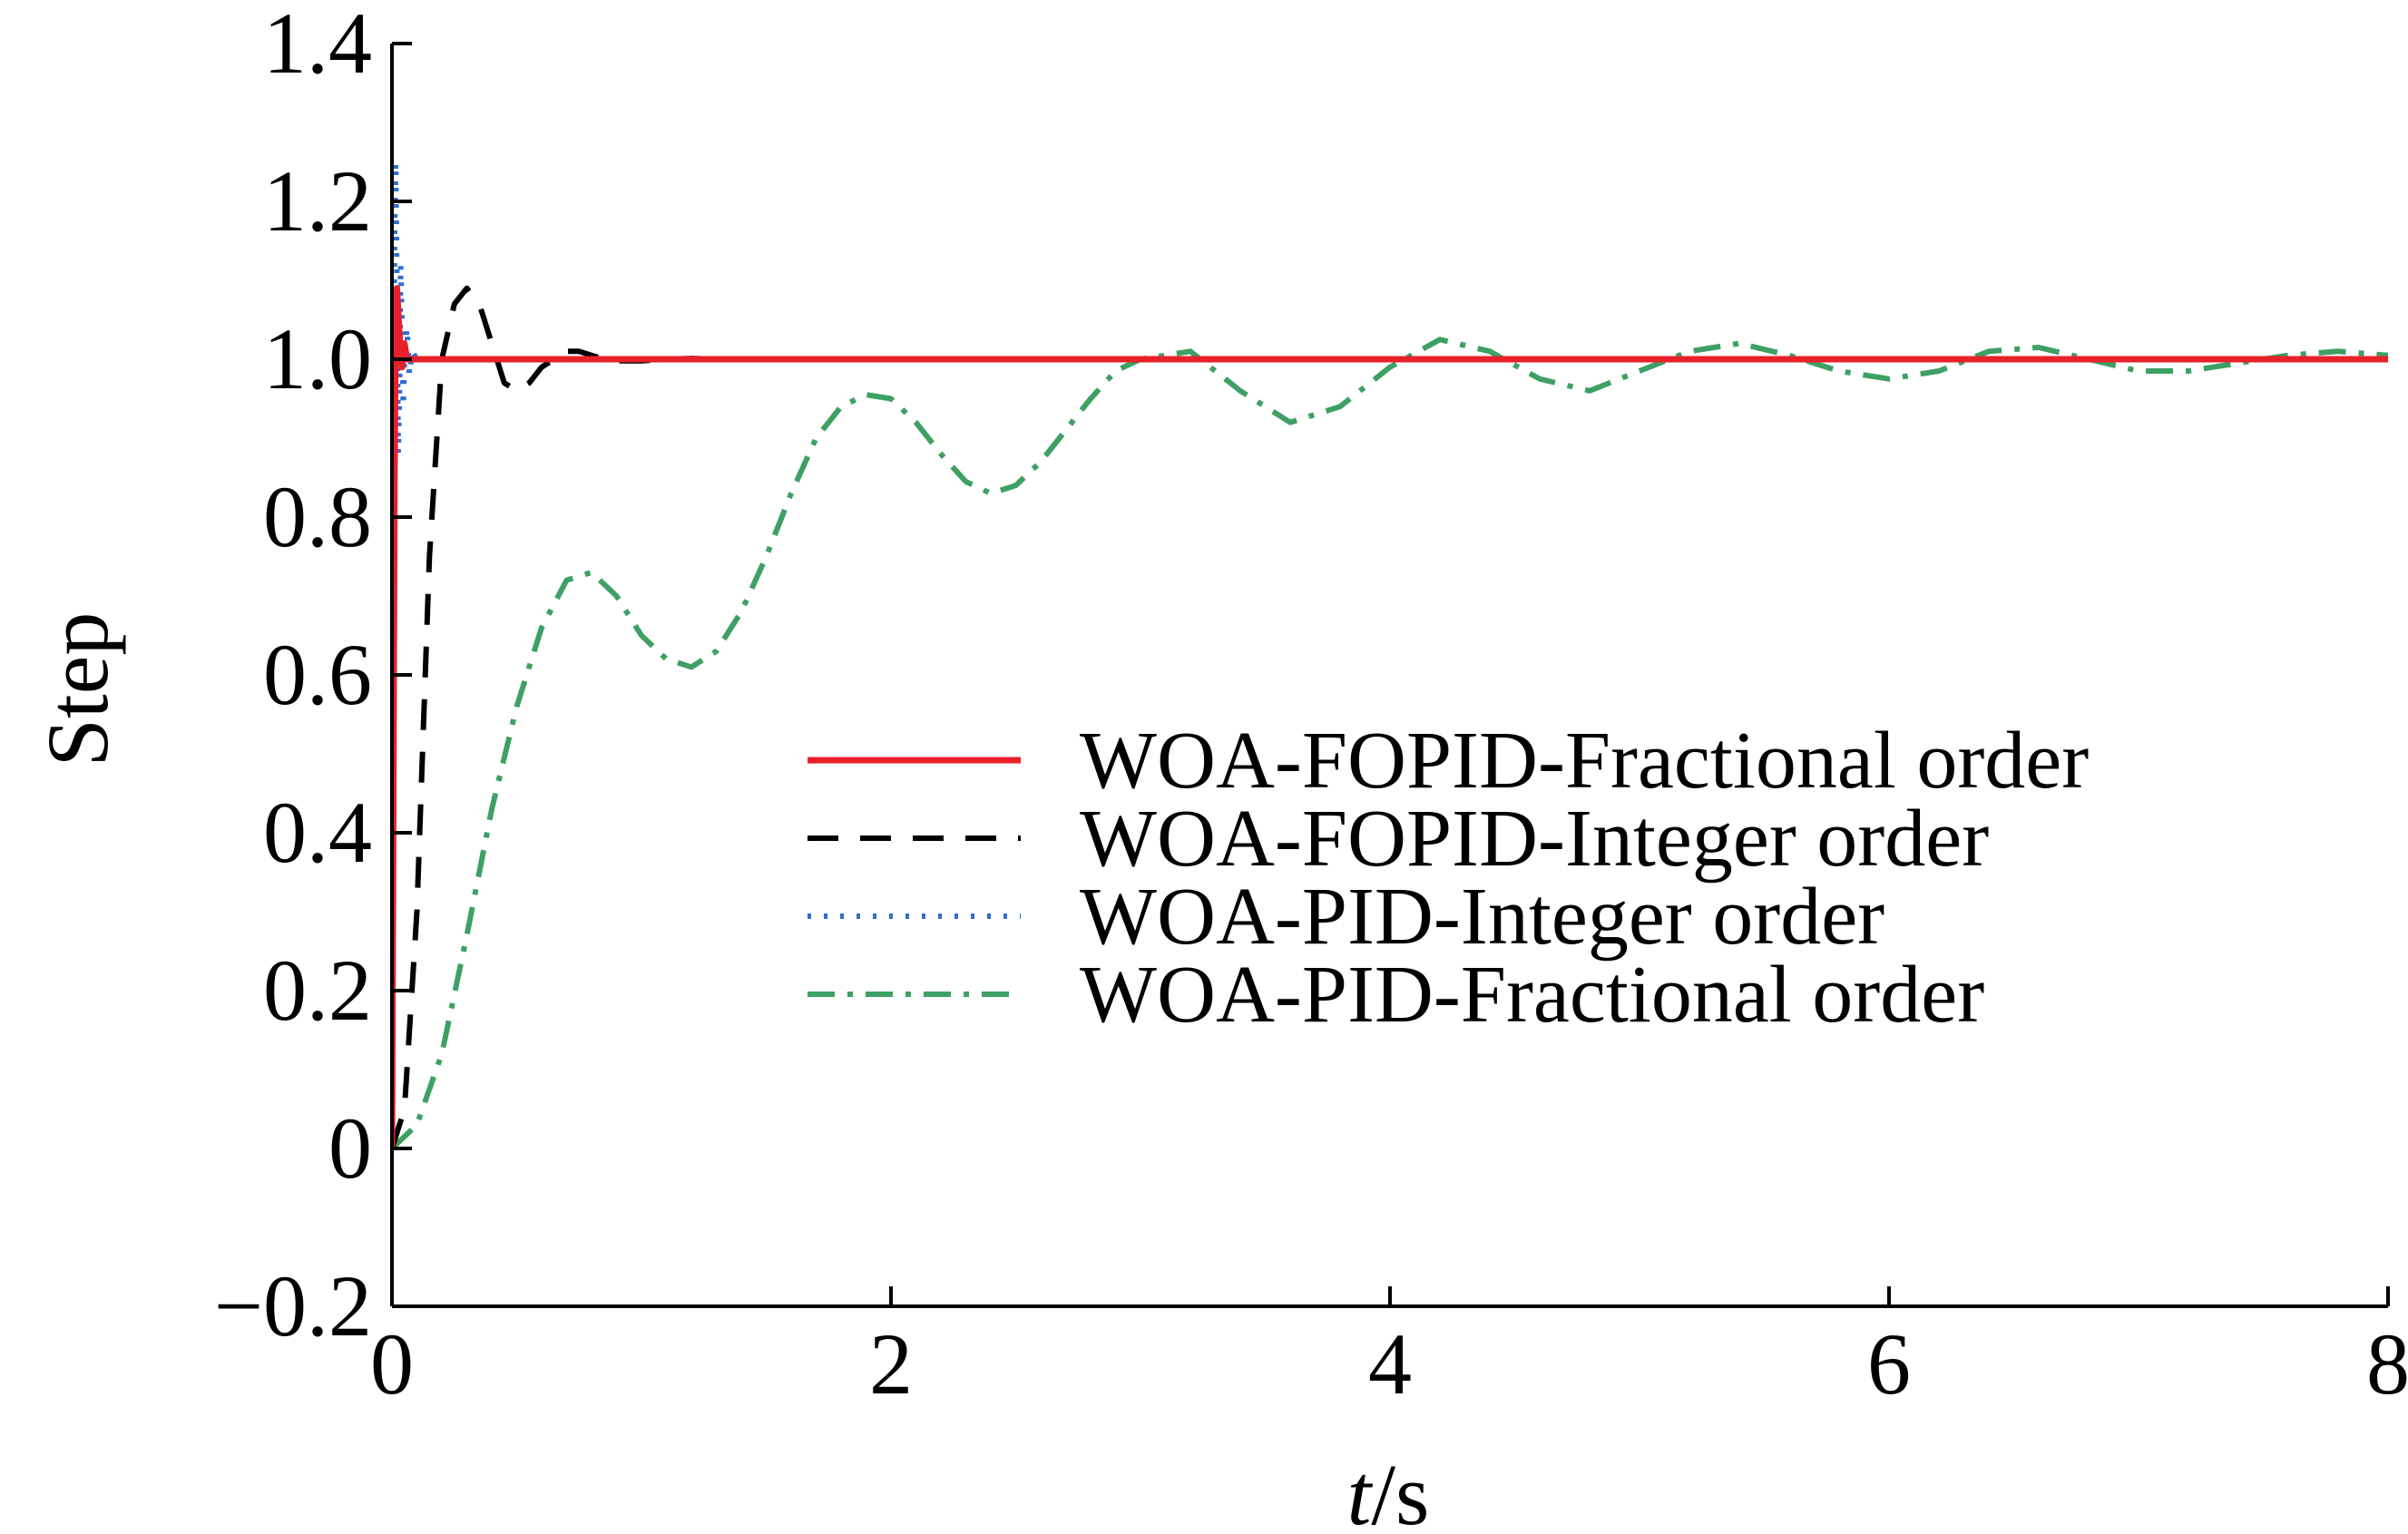  What do you see at coordinates (1535, 839) in the screenshot?
I see `legend-label: WOA-FOPID-Integer order` at bounding box center [1535, 839].